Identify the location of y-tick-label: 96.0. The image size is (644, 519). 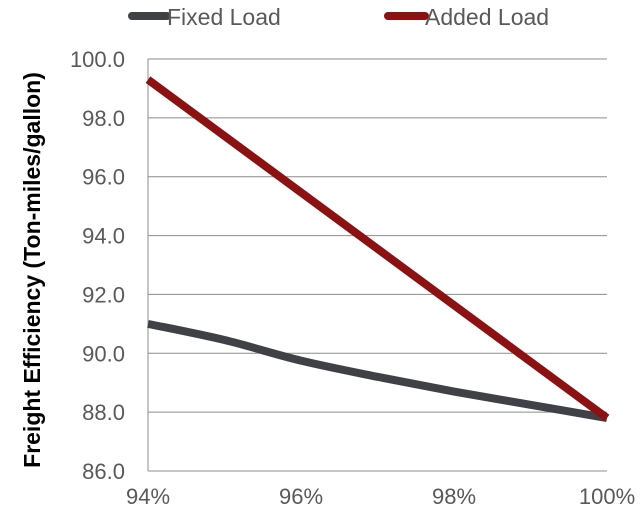
(103, 177).